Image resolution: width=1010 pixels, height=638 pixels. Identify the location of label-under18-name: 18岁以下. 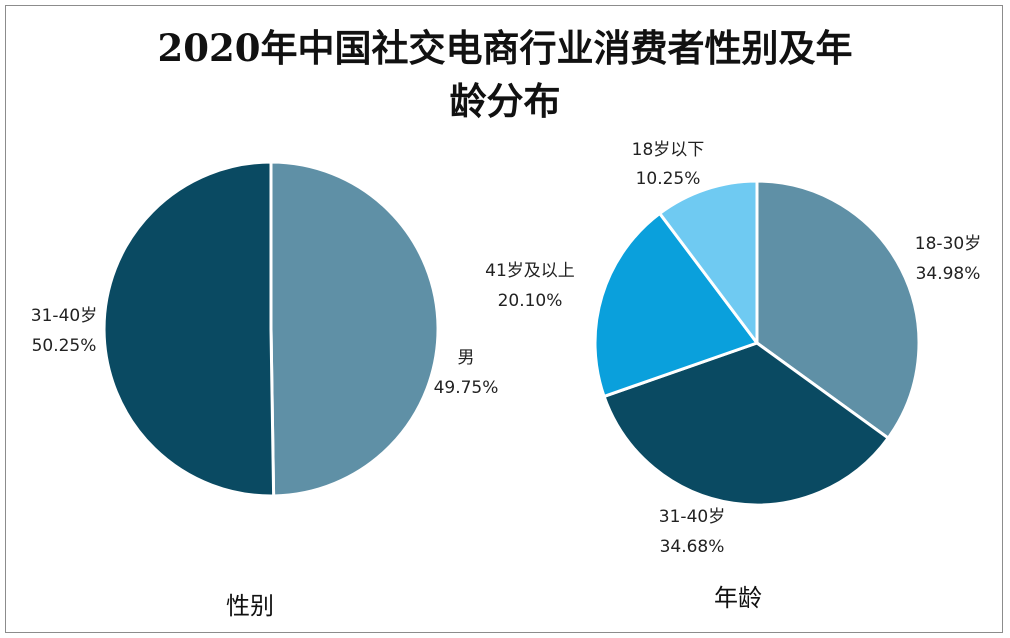
(668, 150).